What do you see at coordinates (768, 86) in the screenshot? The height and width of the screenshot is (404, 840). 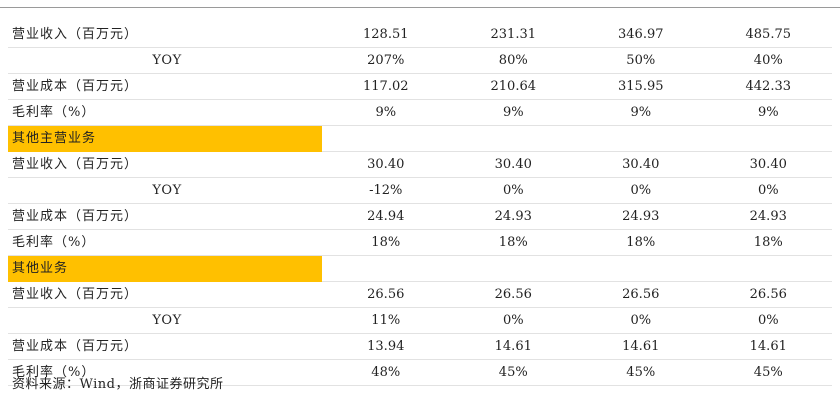 I see `value-cell: 442.33` at bounding box center [768, 86].